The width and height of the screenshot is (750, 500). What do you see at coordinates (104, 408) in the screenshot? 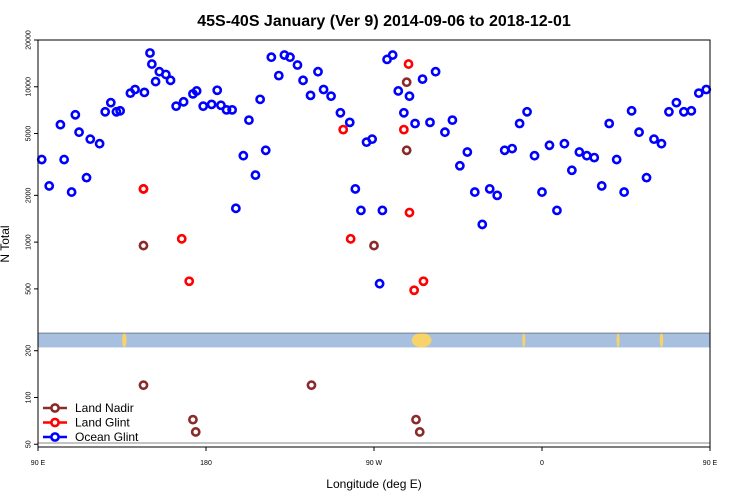
I see `legend-label: Land Nadir` at bounding box center [104, 408].